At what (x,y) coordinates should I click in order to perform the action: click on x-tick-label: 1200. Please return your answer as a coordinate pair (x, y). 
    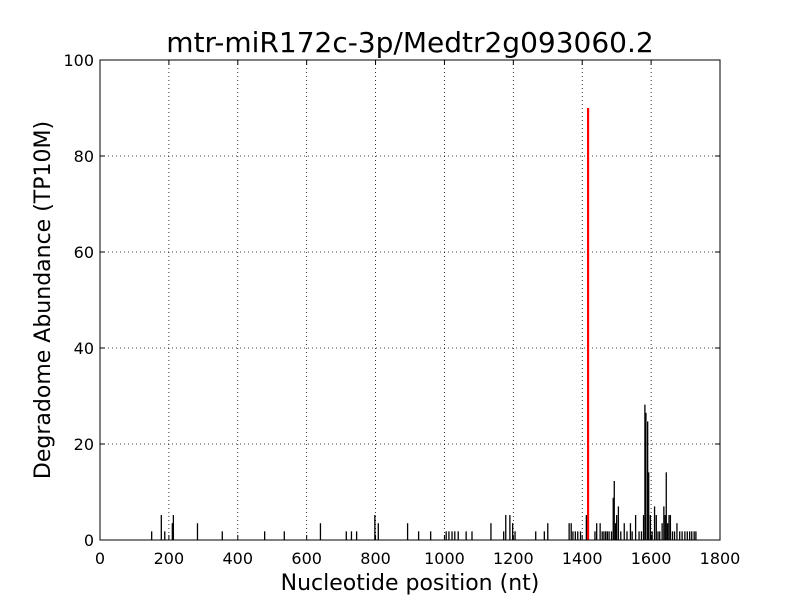
    Looking at the image, I should click on (513, 558).